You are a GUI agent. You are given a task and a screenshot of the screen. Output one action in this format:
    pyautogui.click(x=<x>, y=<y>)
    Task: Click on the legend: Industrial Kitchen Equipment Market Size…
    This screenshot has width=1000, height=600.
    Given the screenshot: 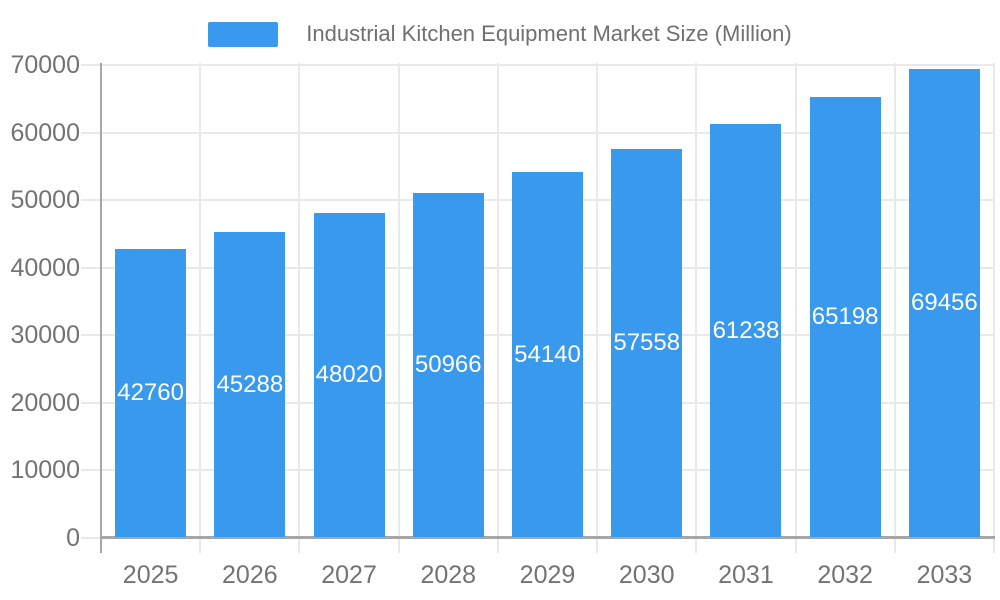 What is the action you would take?
    pyautogui.click(x=500, y=34)
    